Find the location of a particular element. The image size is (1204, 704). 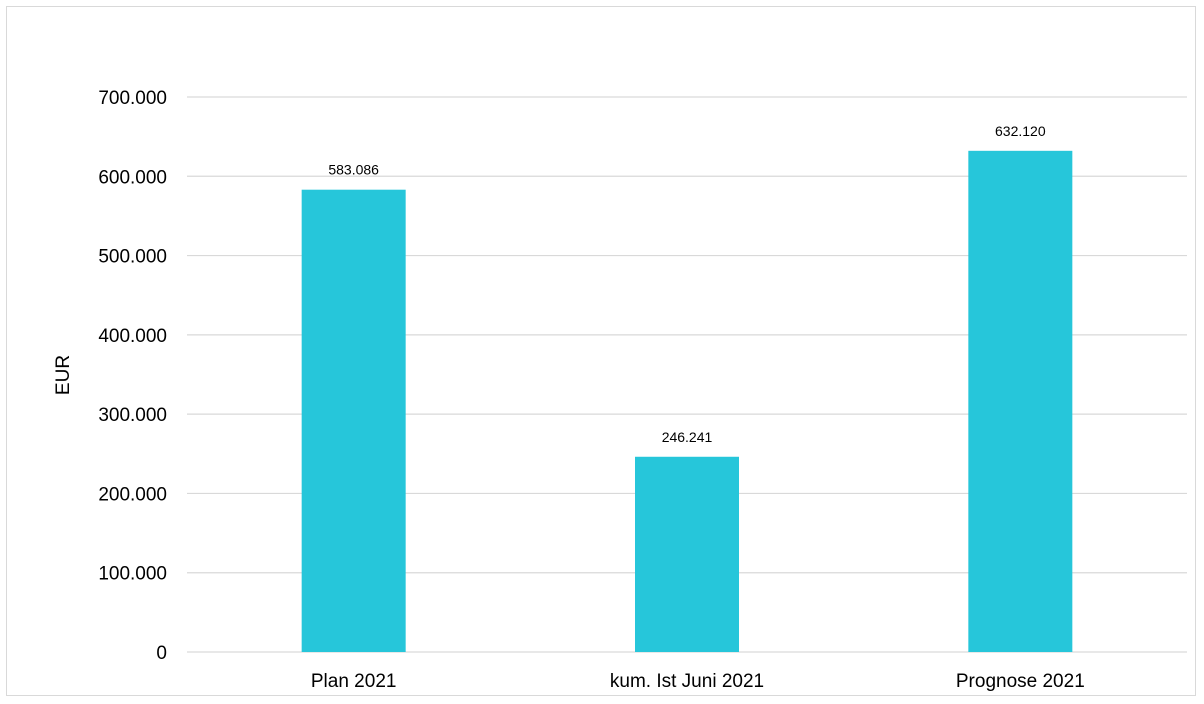

data-label: 246.241 is located at coordinates (687, 437).